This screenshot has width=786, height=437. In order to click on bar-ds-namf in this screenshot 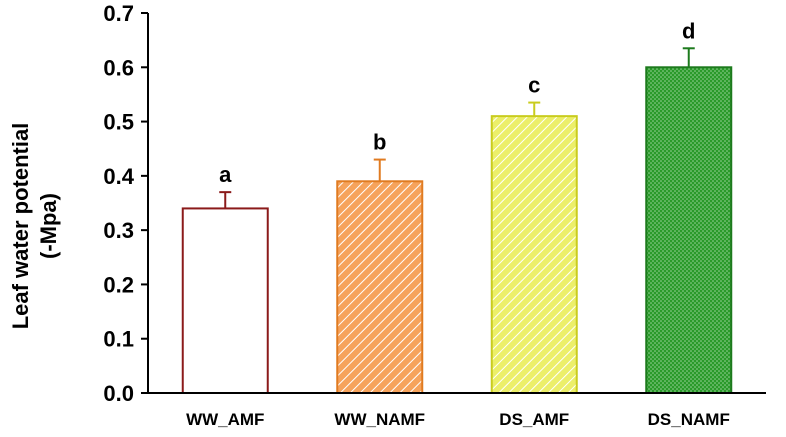, I will do `click(689, 230)`.